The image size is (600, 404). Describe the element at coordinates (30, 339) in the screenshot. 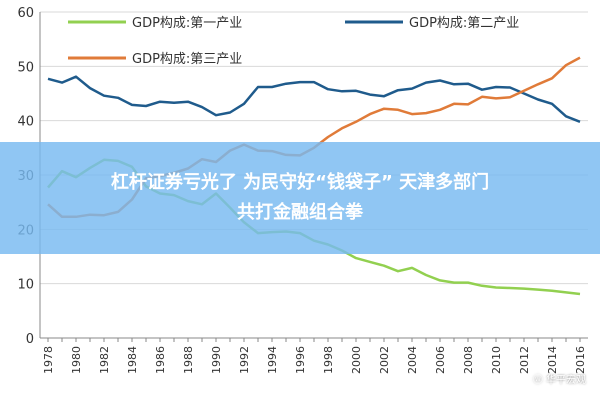

I see `y-tick-label: 0` at that location.